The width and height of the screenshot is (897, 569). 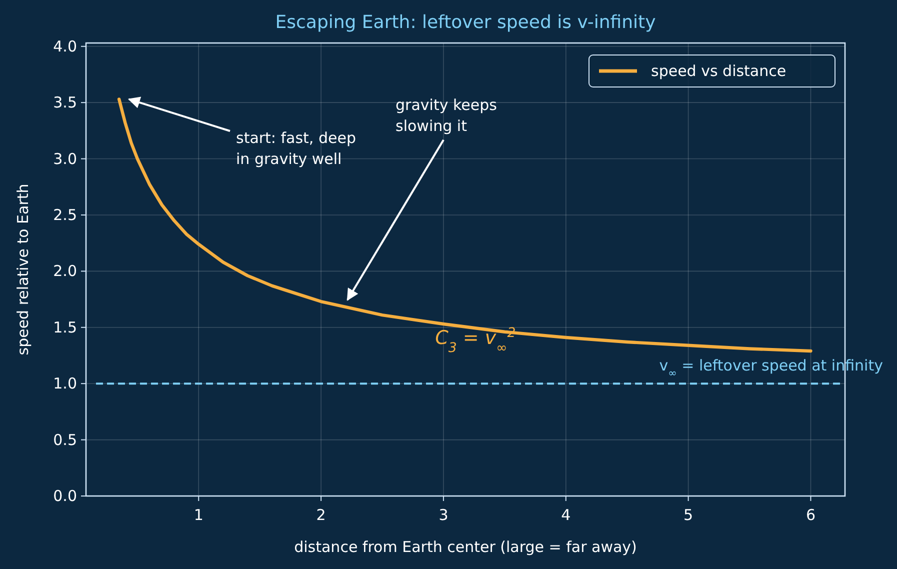 I want to click on y-tick-label: 0.5, so click(x=65, y=439).